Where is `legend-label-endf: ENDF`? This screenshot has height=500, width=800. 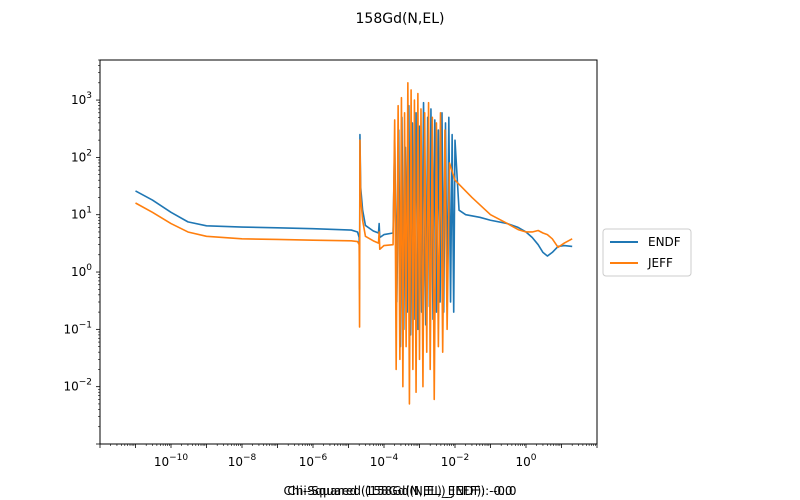 legend-label-endf: ENDF is located at coordinates (664, 242).